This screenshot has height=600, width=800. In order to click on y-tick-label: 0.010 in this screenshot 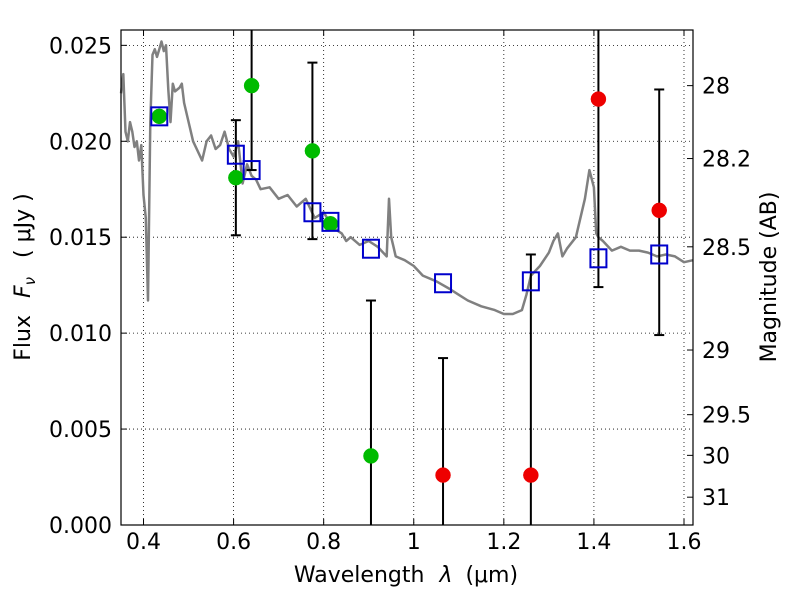, I will do `click(80, 334)`.